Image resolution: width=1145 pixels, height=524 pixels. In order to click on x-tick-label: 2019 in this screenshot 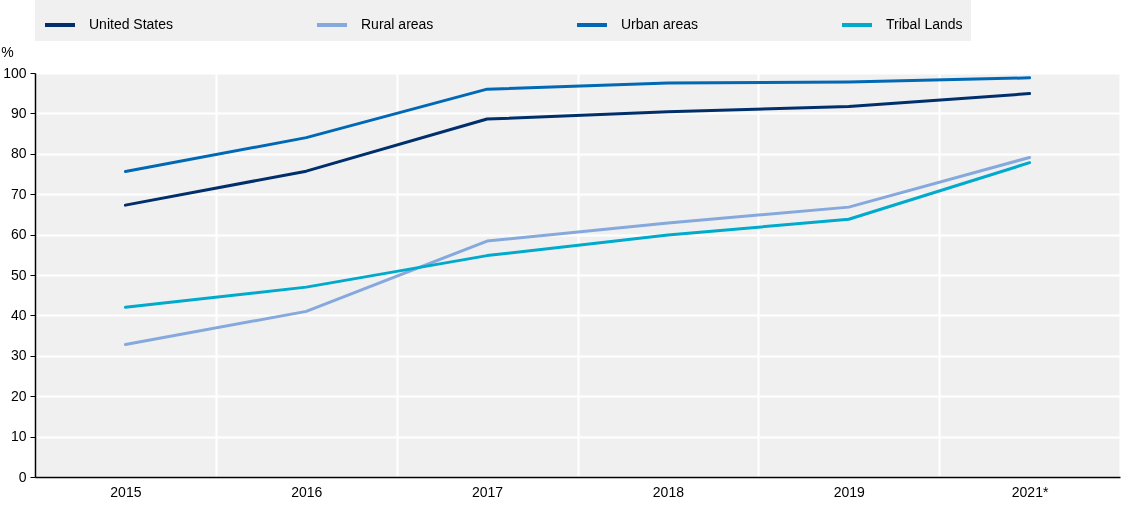, I will do `click(849, 491)`.